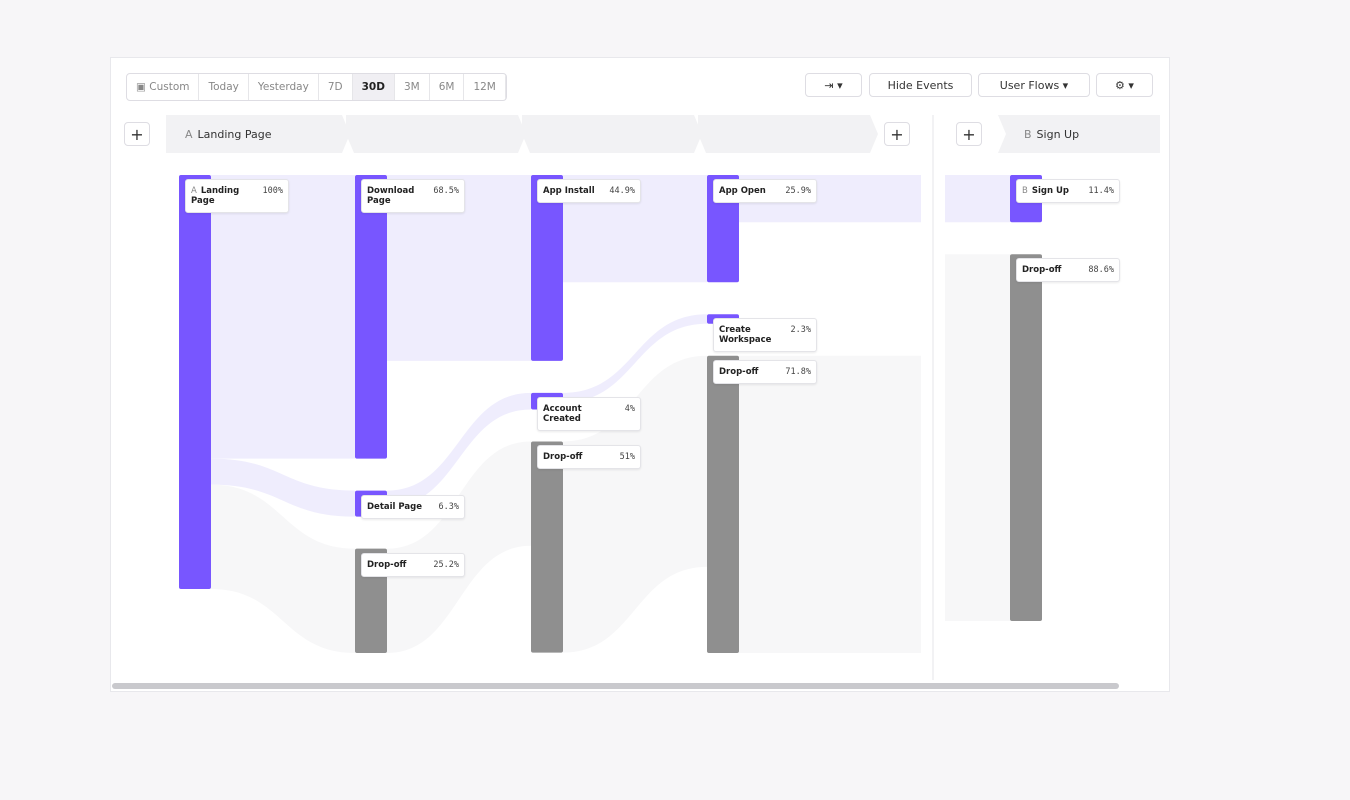  I want to click on node-name: App Open, so click(742, 191).